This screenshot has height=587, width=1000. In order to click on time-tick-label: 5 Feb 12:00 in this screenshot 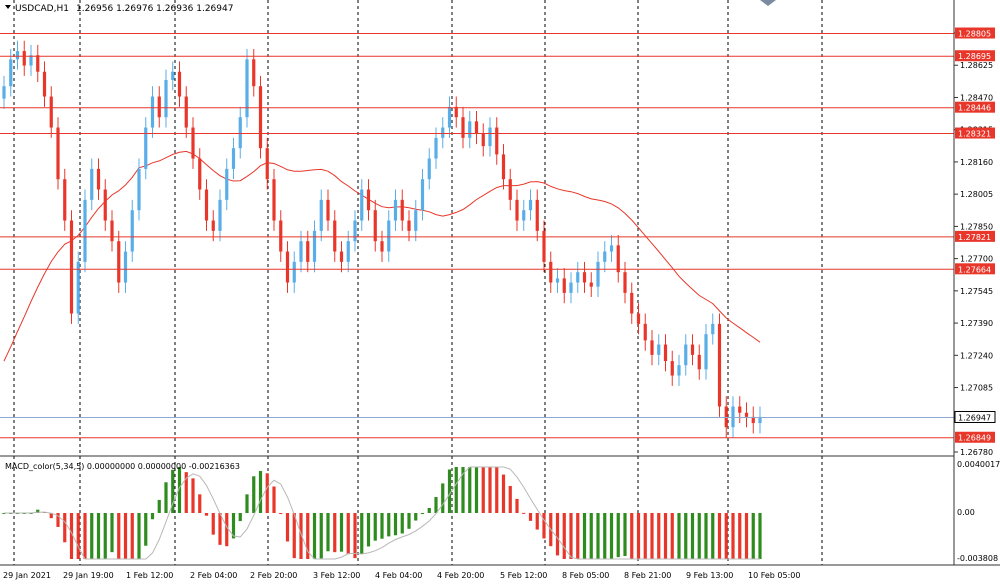, I will do `click(523, 575)`.